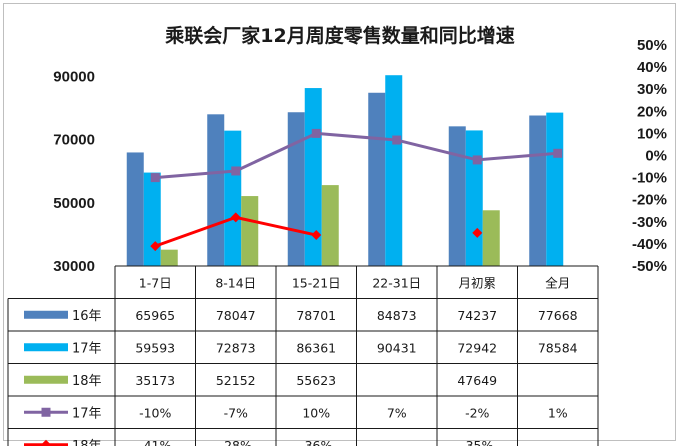  I want to click on data-label: 78584, so click(558, 347).